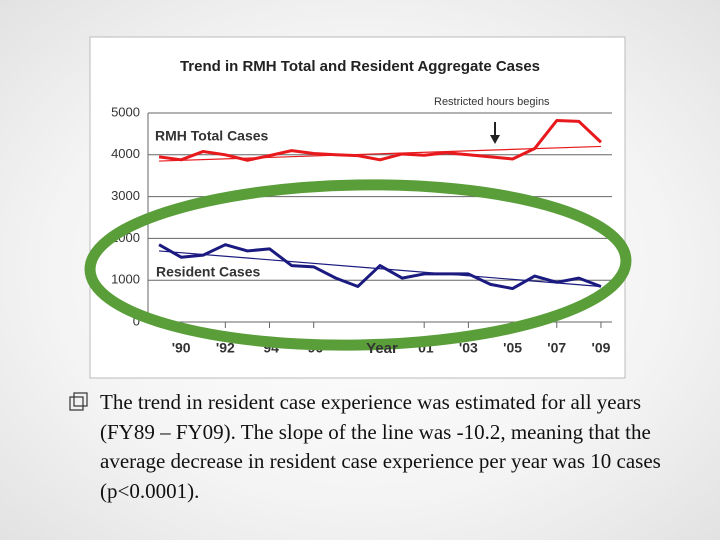 The width and height of the screenshot is (720, 540). I want to click on x-tick-label: '92, so click(225, 348).